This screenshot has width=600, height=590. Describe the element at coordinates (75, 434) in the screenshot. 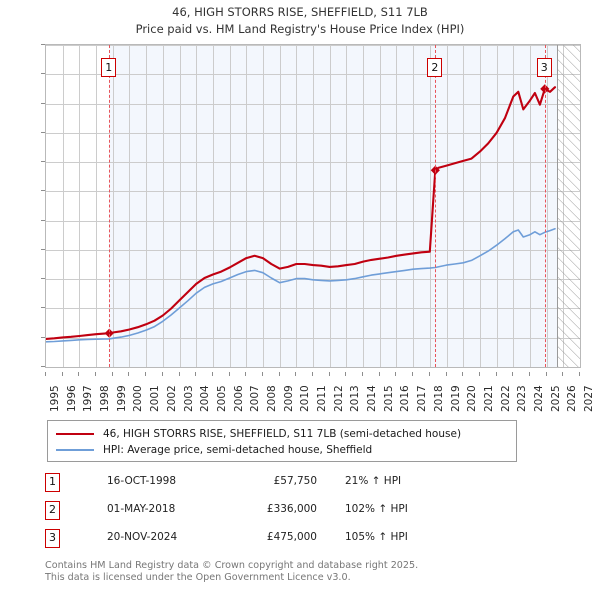

I see `legend-swatch-price-paid-icon` at that location.